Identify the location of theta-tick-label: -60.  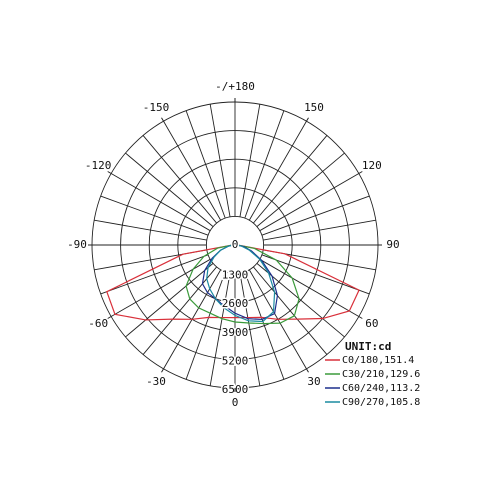
(98, 323).